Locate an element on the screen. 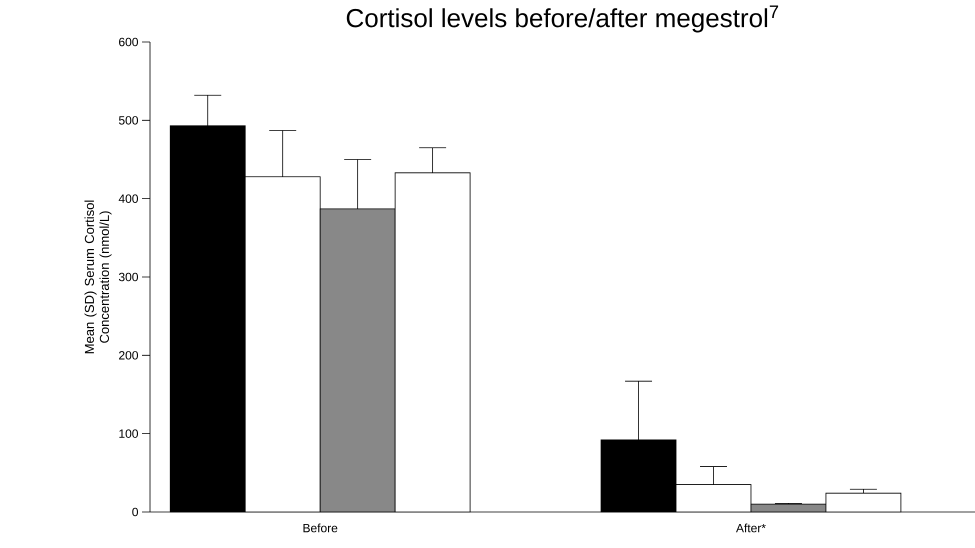 The image size is (975, 548). y-axis-title: Mean (SD) Serum Cortisol Concentration (nmol/L) is located at coordinates (98, 277).